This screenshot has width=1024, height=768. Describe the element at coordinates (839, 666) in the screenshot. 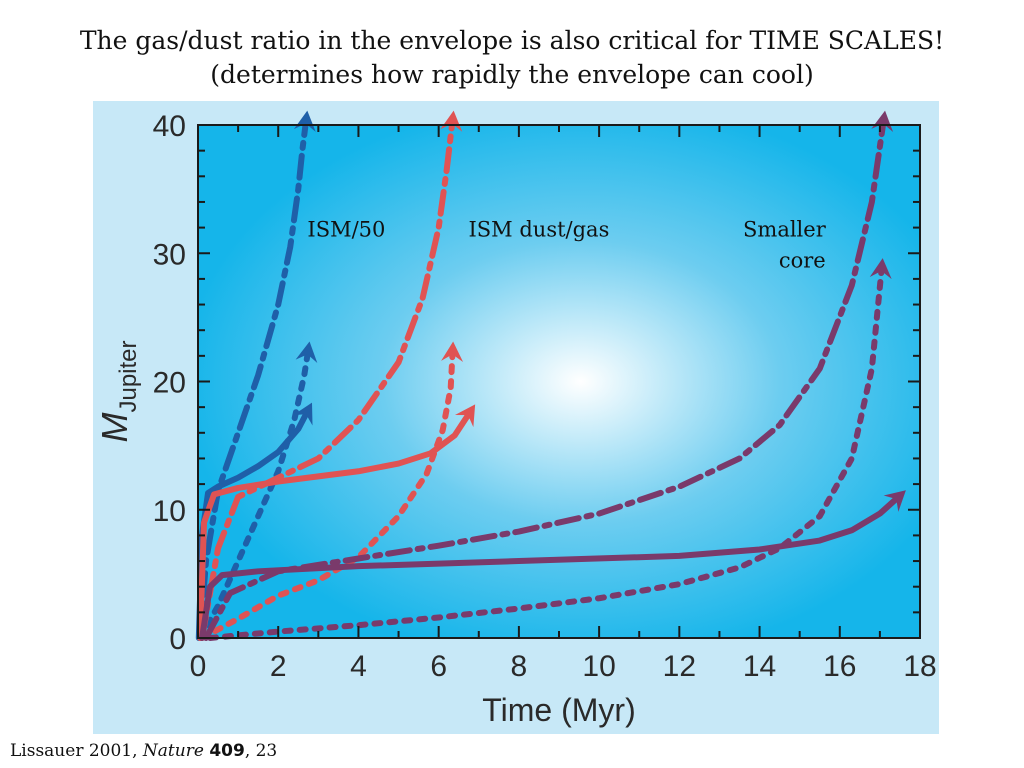

I see `x-tick-label: 16` at that location.